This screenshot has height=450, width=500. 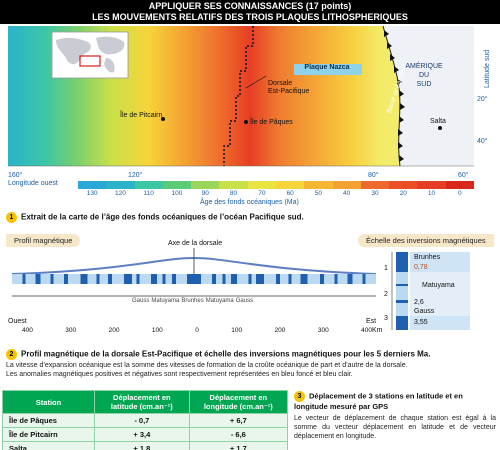 I want to click on colorbar-tick: 90, so click(x=205, y=193).